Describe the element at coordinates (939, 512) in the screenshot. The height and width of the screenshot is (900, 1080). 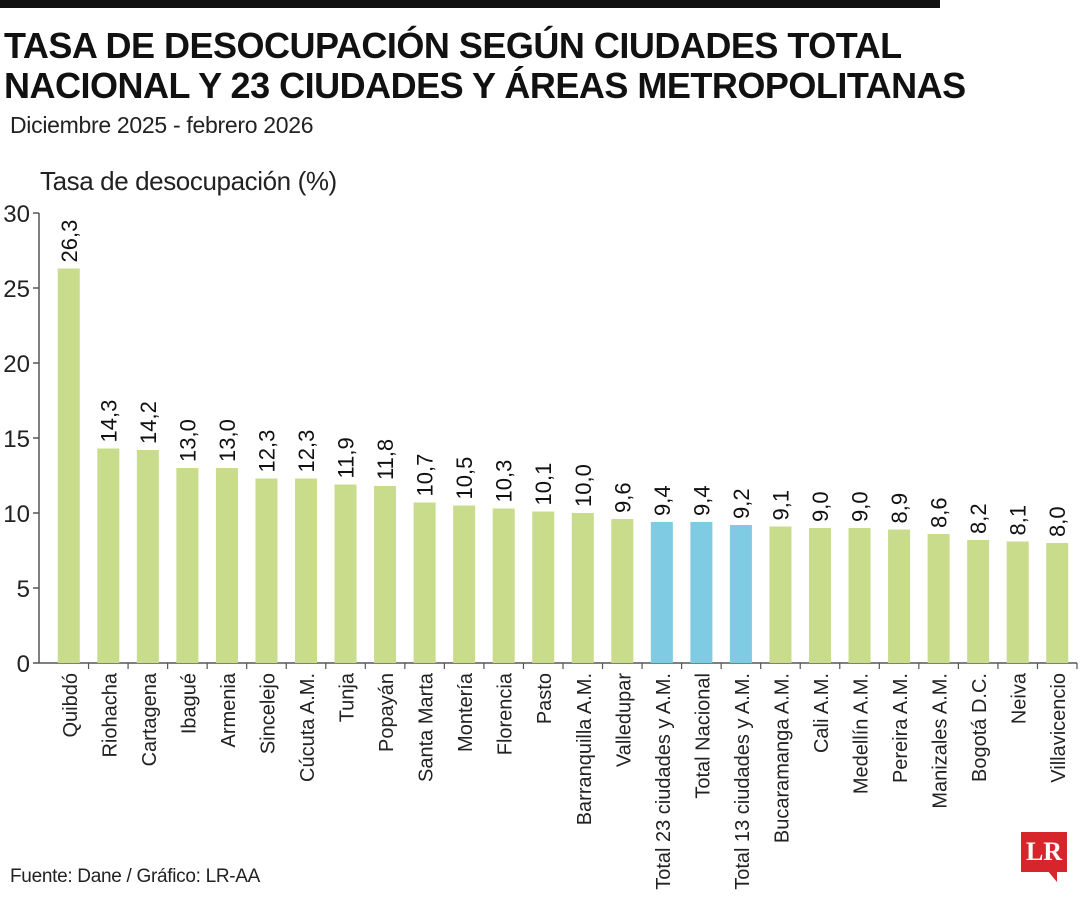
I see `data-label: 8,6` at that location.